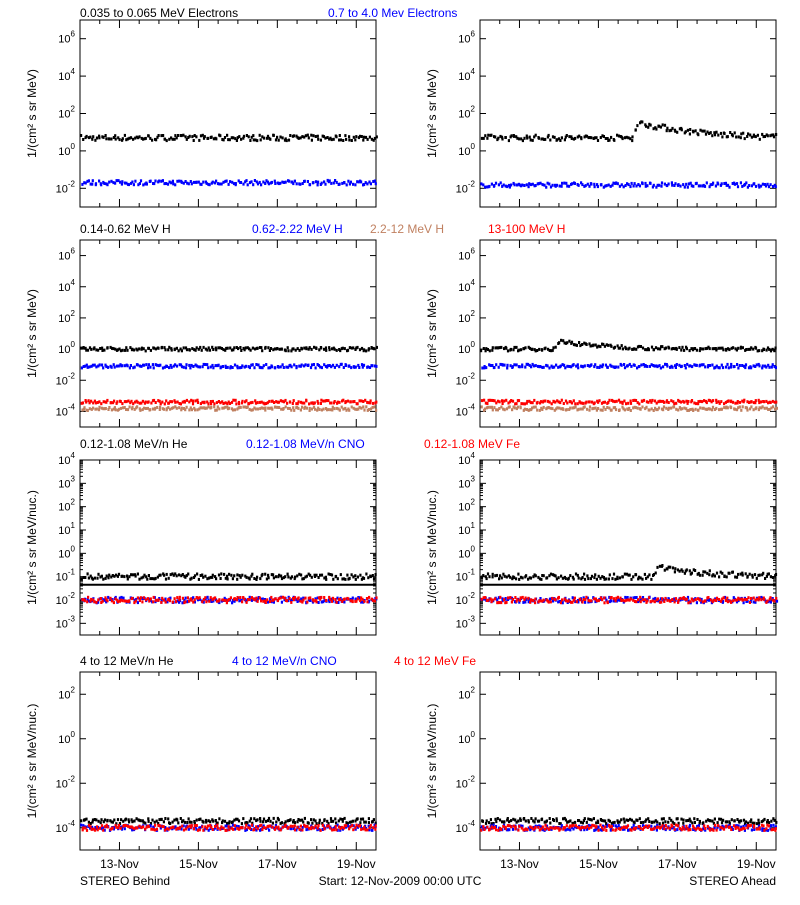  What do you see at coordinates (66, 693) in the screenshot?
I see `y-tick-label: 102` at bounding box center [66, 693].